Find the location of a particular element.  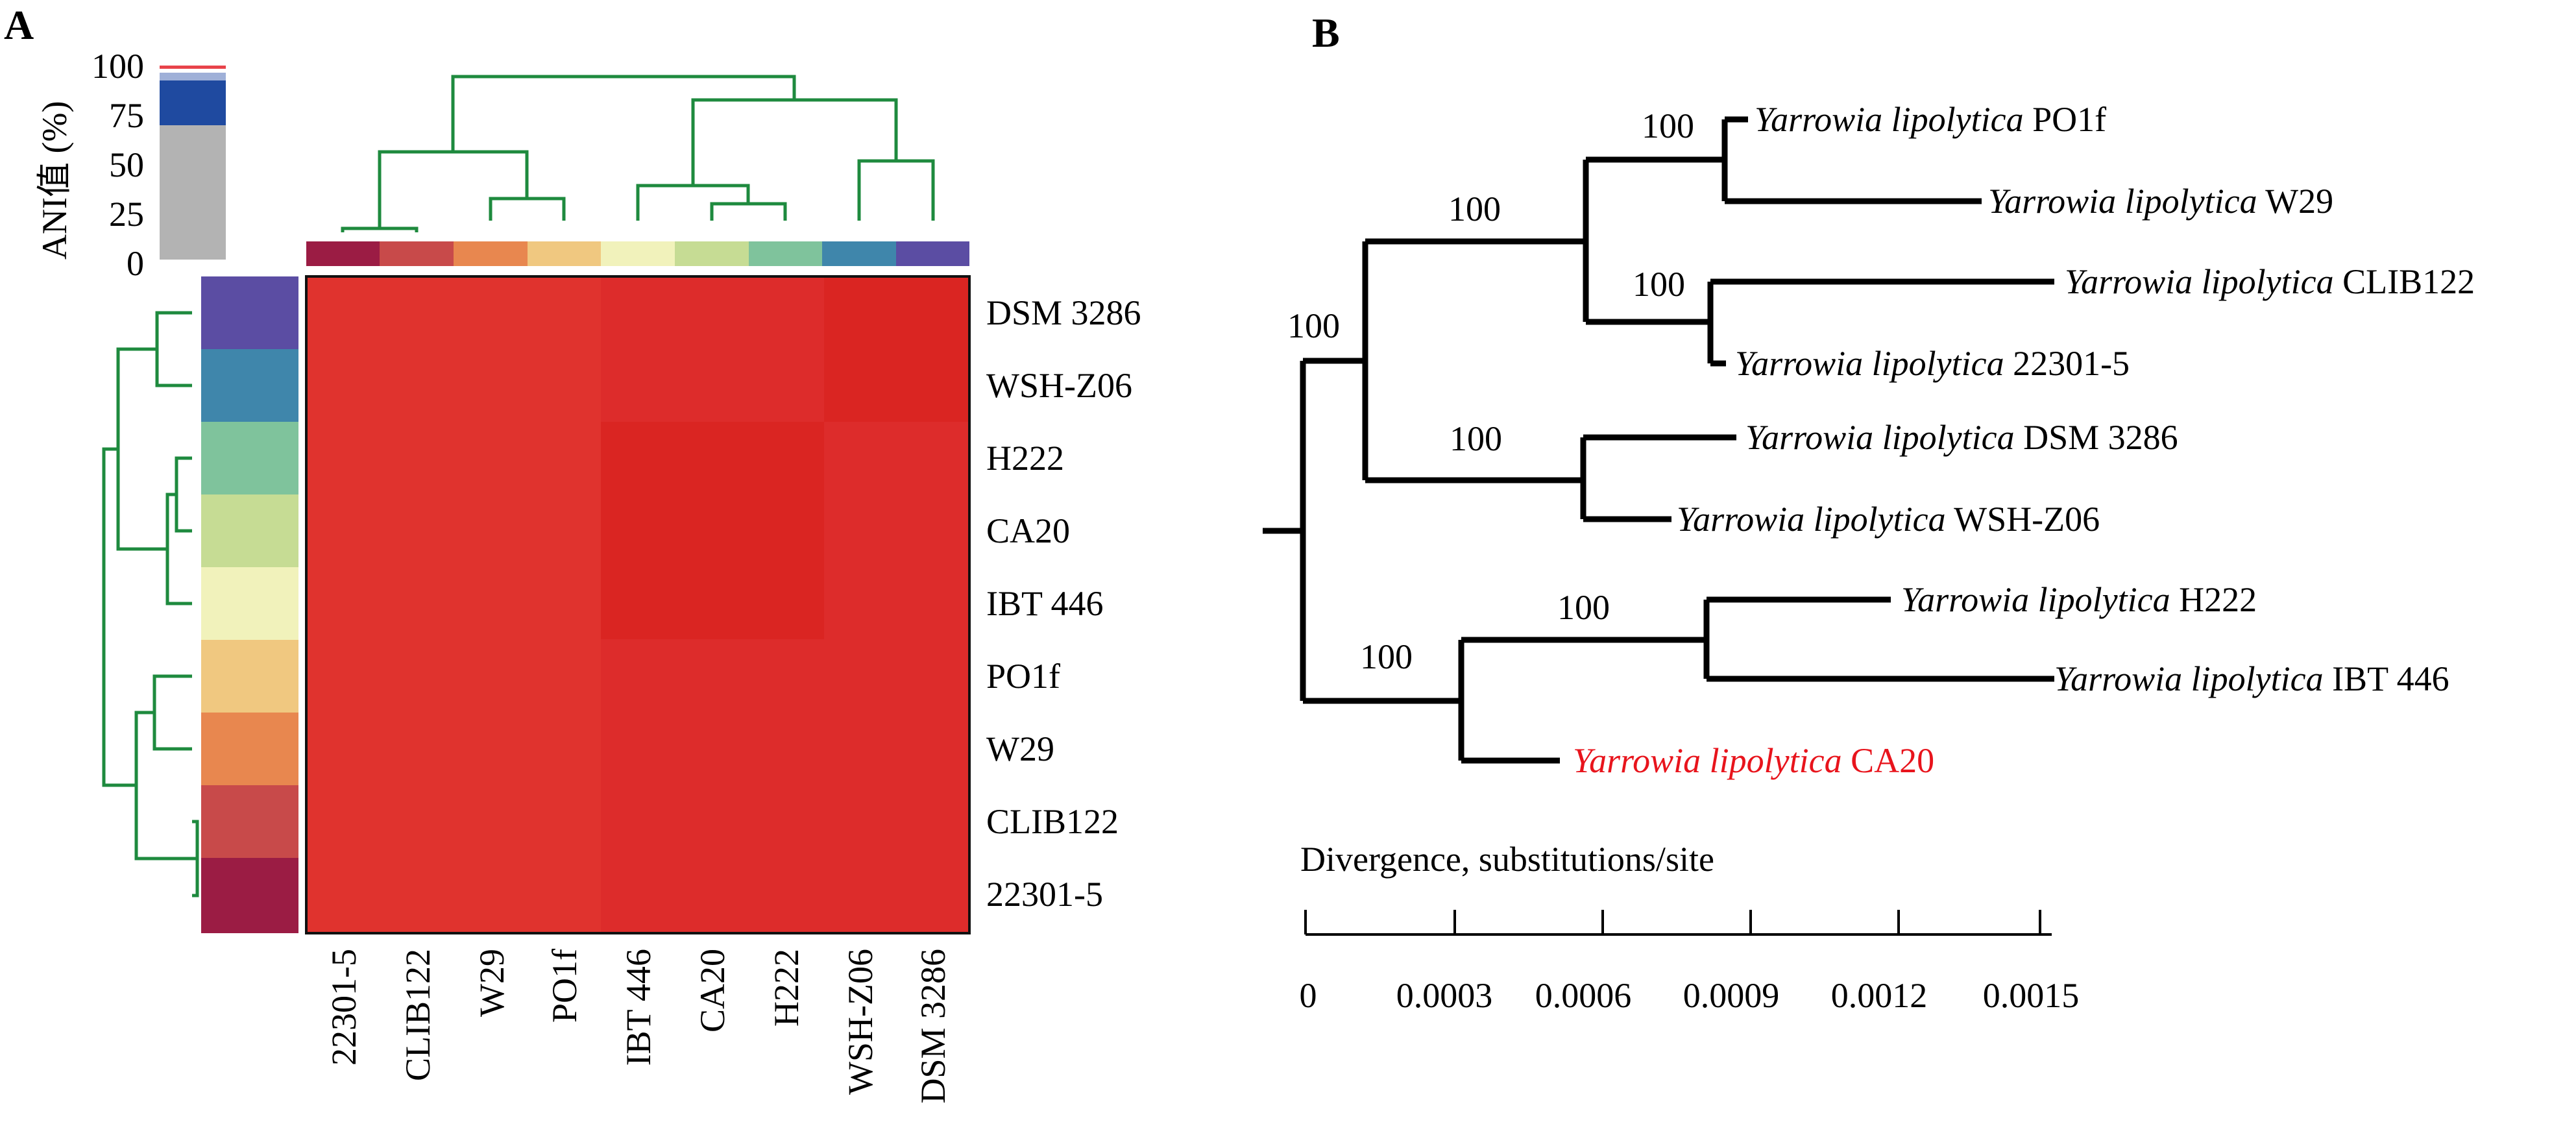

col-swatch-clib122 is located at coordinates (417, 253).